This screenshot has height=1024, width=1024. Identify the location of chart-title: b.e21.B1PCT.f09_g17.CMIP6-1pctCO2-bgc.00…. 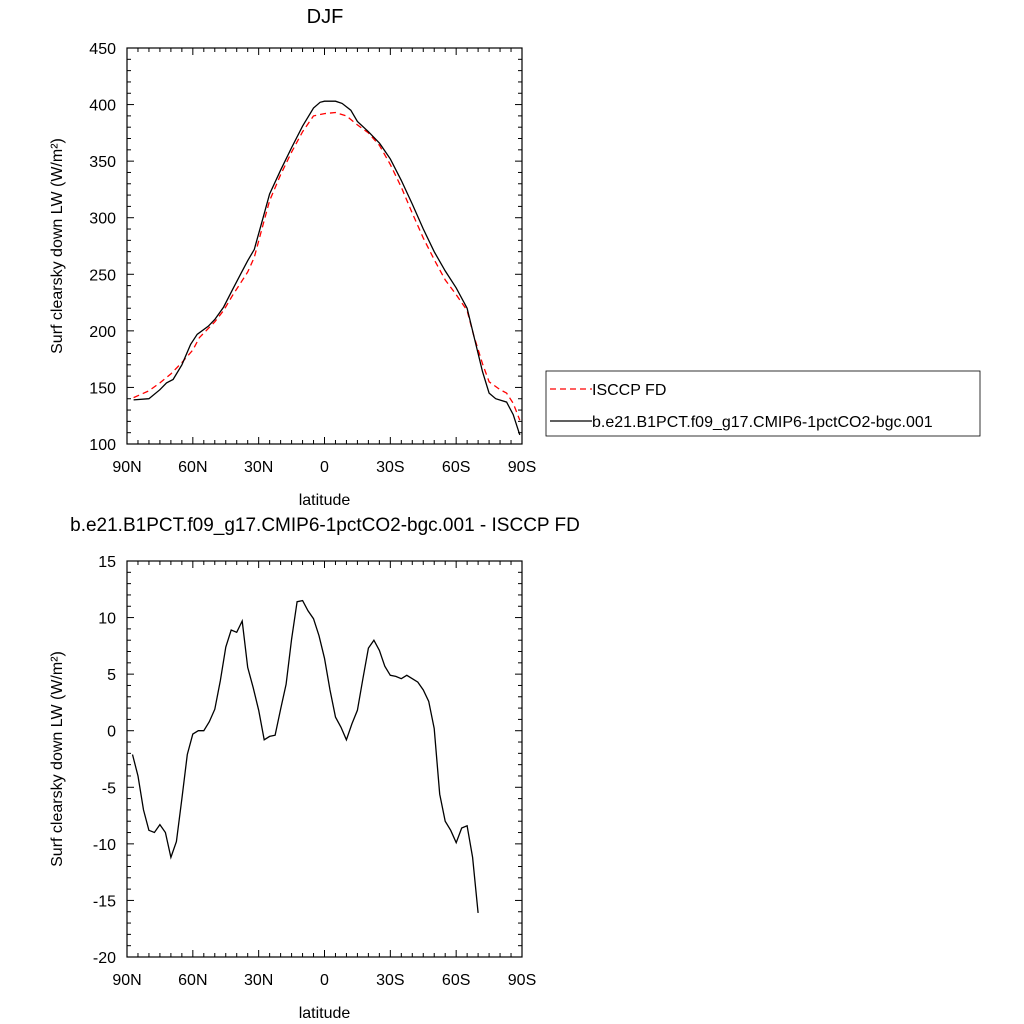
(325, 525).